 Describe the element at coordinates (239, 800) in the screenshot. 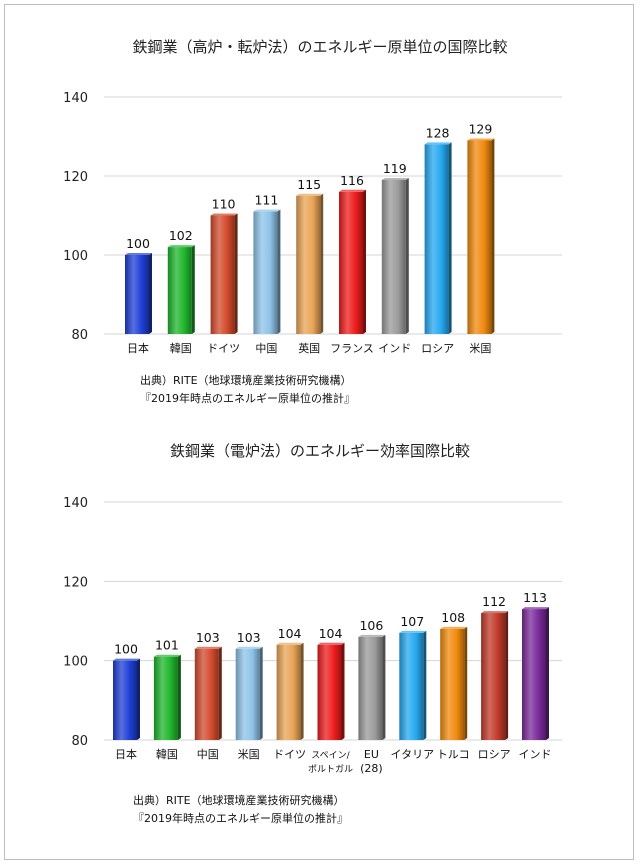

I see `source-note: 出典）RITE（地球環境産業技術研究機構）` at that location.